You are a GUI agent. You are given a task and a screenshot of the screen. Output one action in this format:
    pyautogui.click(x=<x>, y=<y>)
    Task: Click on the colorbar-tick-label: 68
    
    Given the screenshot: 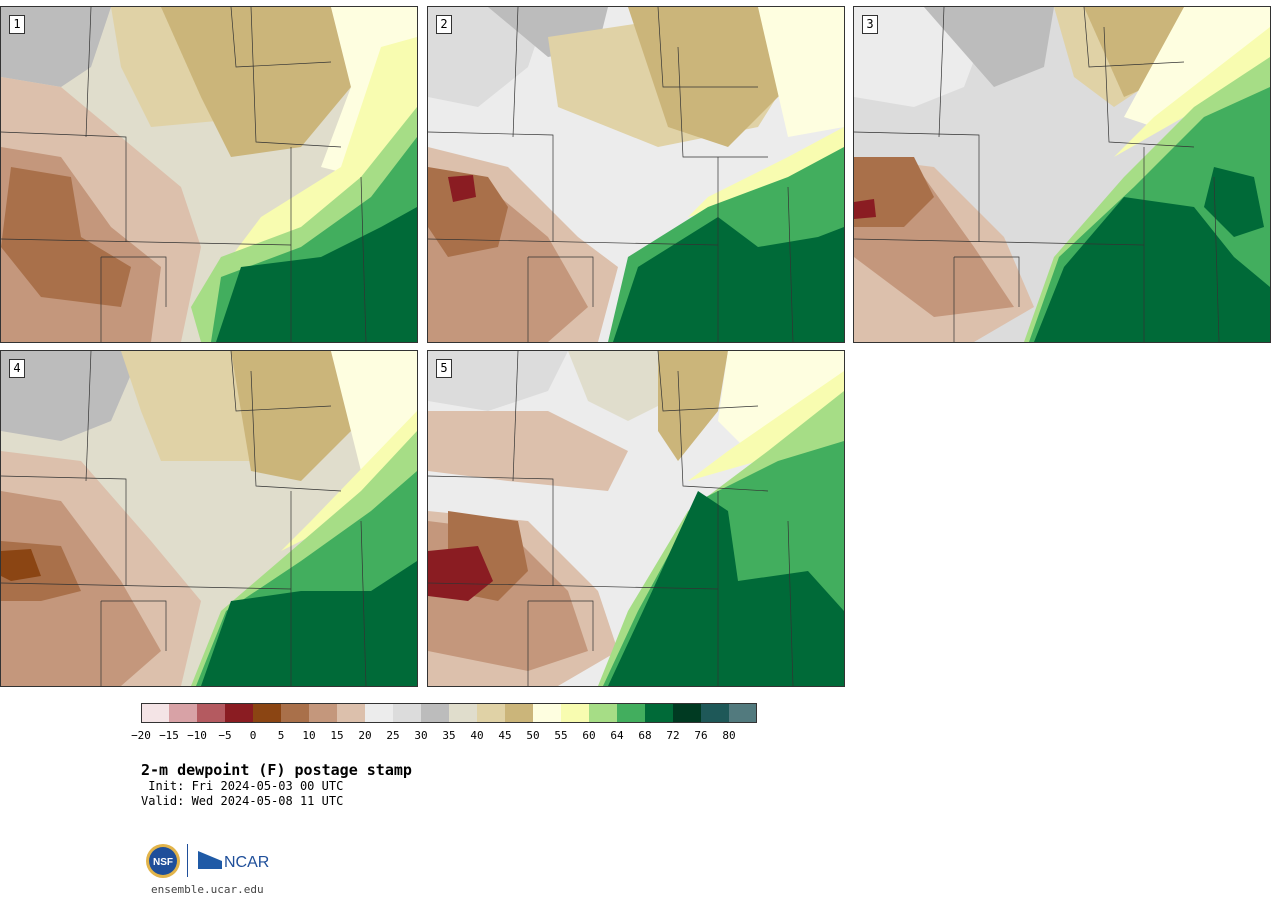 What is the action you would take?
    pyautogui.click(x=645, y=735)
    